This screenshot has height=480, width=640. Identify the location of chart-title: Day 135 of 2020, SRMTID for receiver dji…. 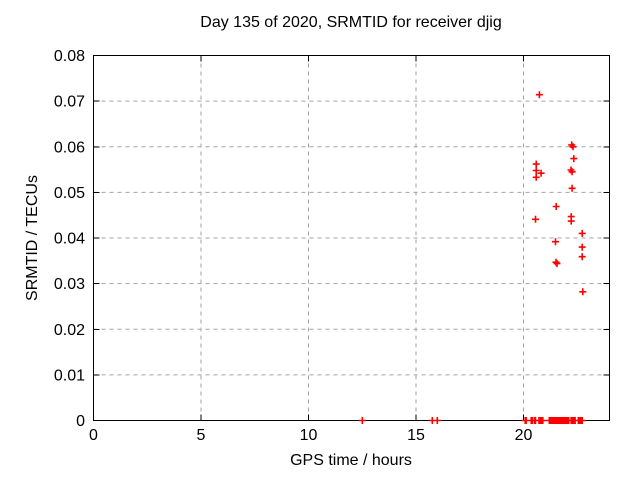
(351, 22).